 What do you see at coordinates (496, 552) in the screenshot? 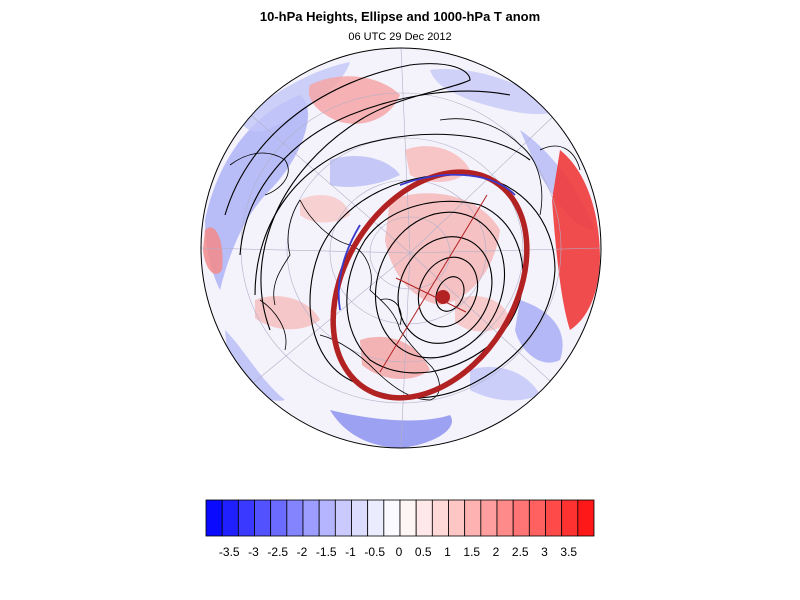
I see `colorbar-tick-label: 2` at bounding box center [496, 552].